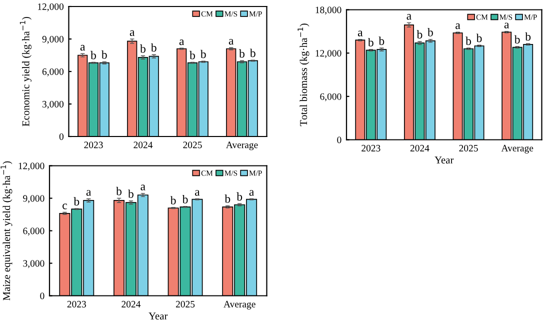 This screenshot has width=550, height=325. I want to click on y-axis-title: Total biomass (kg·ha$^{−1}$), so click(304, 75).